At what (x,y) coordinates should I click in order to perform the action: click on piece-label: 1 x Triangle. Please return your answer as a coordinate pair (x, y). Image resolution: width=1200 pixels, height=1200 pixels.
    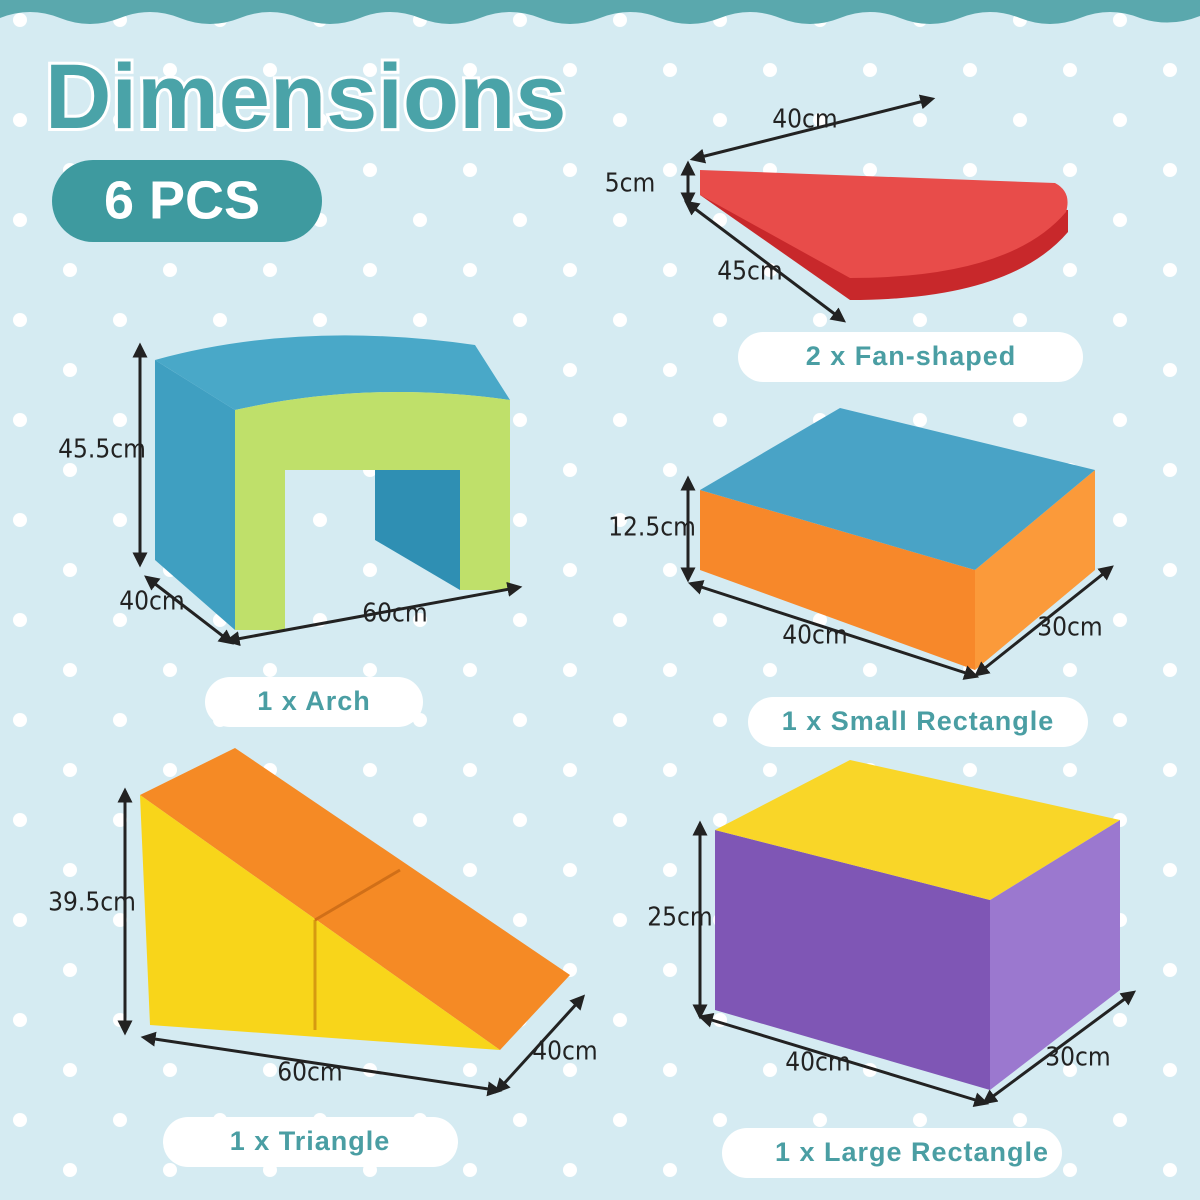
    Looking at the image, I should click on (310, 1141).